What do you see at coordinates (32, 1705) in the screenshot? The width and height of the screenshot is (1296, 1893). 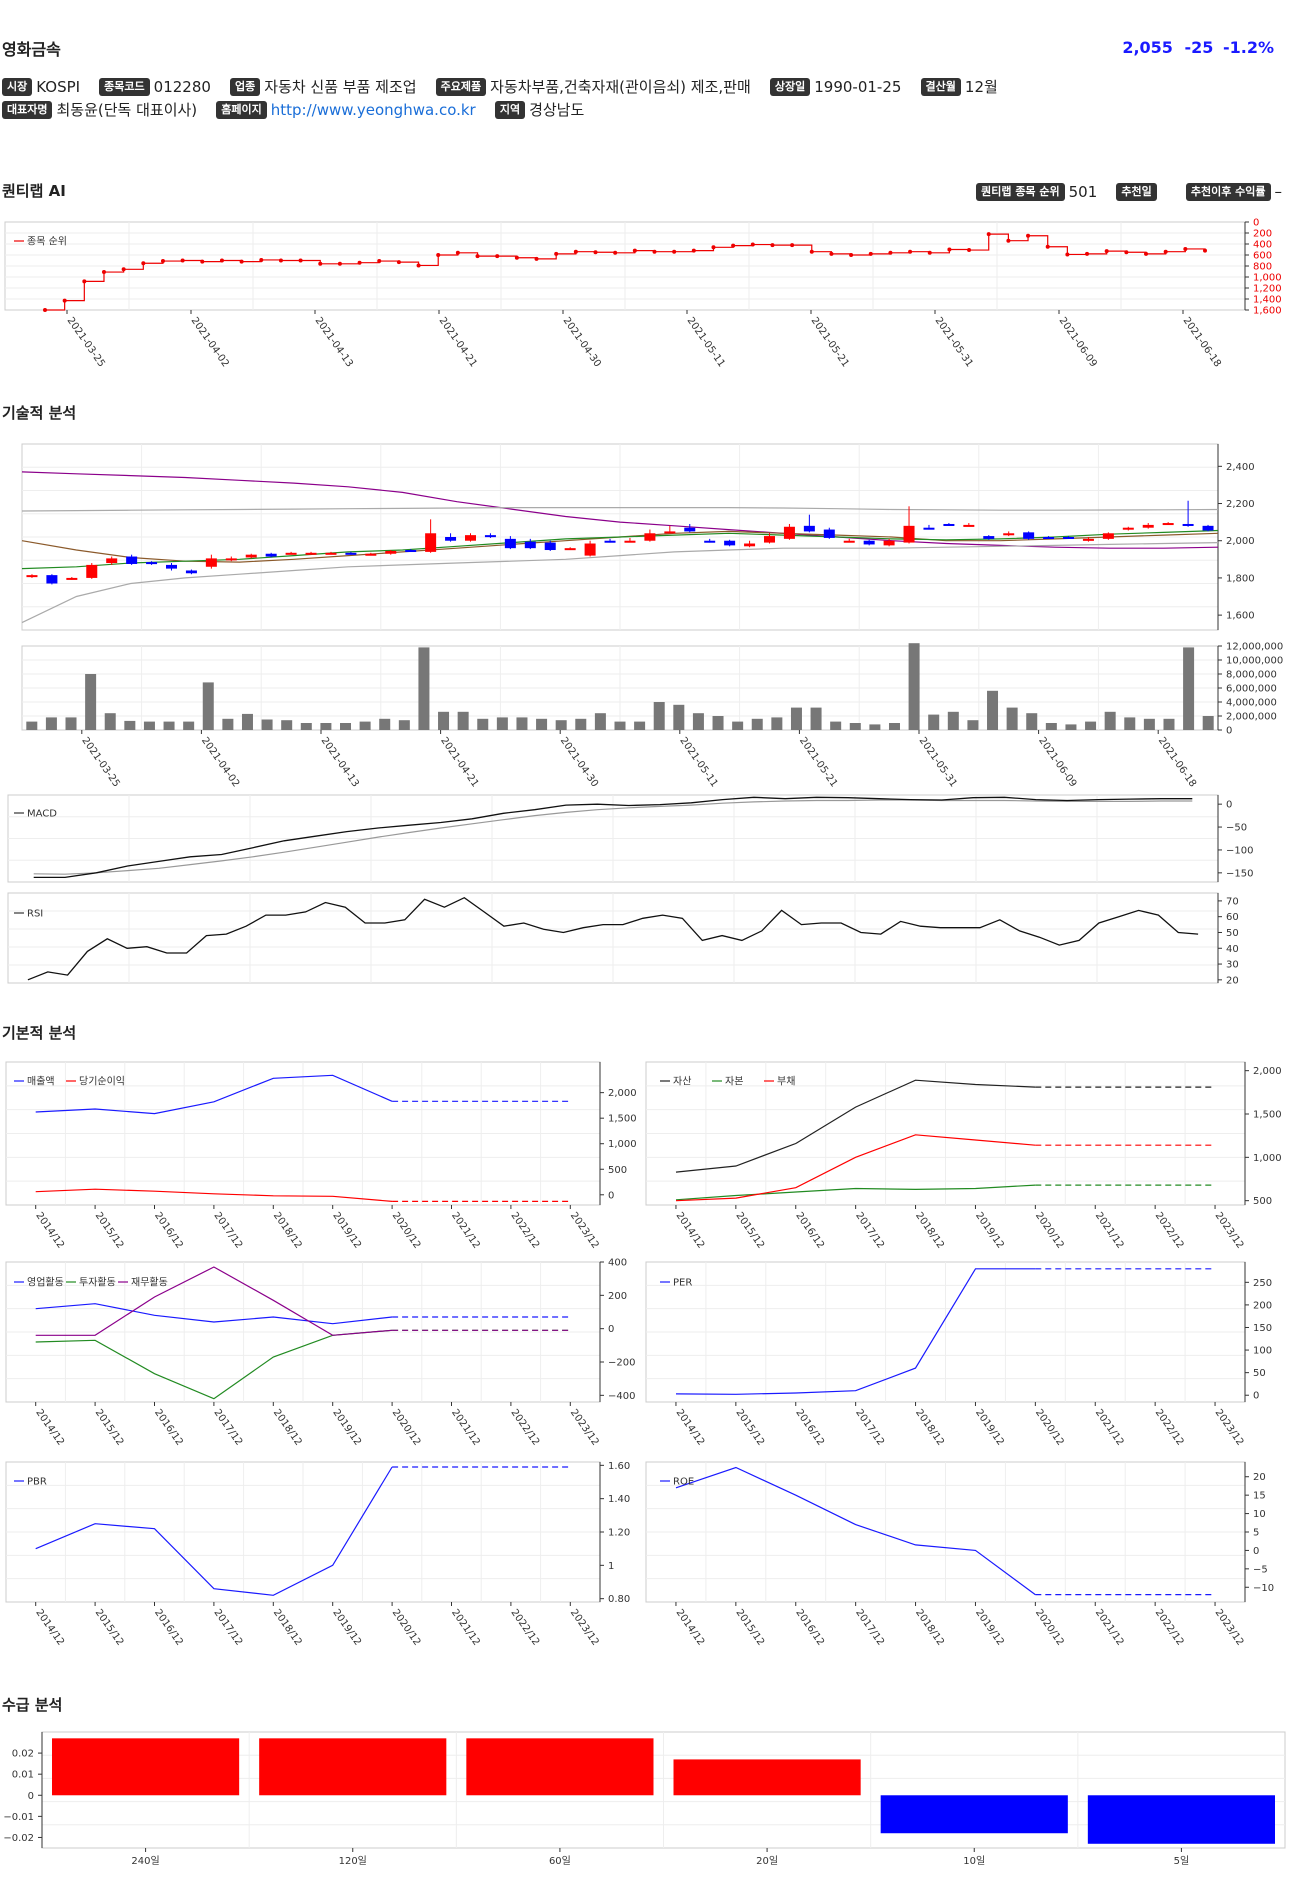 I see `section-title-supply: 수급 분석` at bounding box center [32, 1705].